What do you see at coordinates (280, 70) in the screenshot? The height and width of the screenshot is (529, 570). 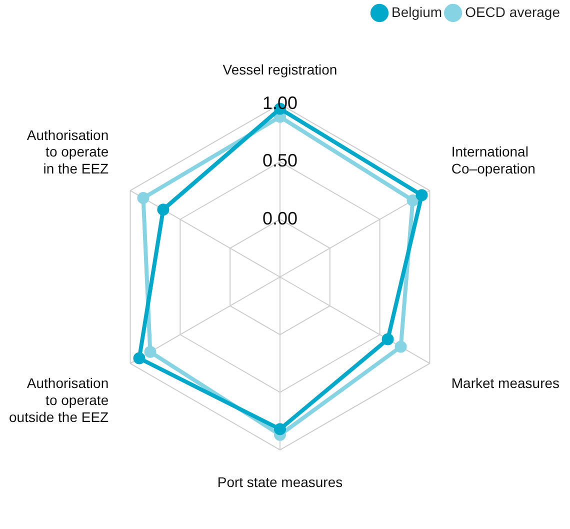 I see `spoke-label: Vessel registration` at bounding box center [280, 70].